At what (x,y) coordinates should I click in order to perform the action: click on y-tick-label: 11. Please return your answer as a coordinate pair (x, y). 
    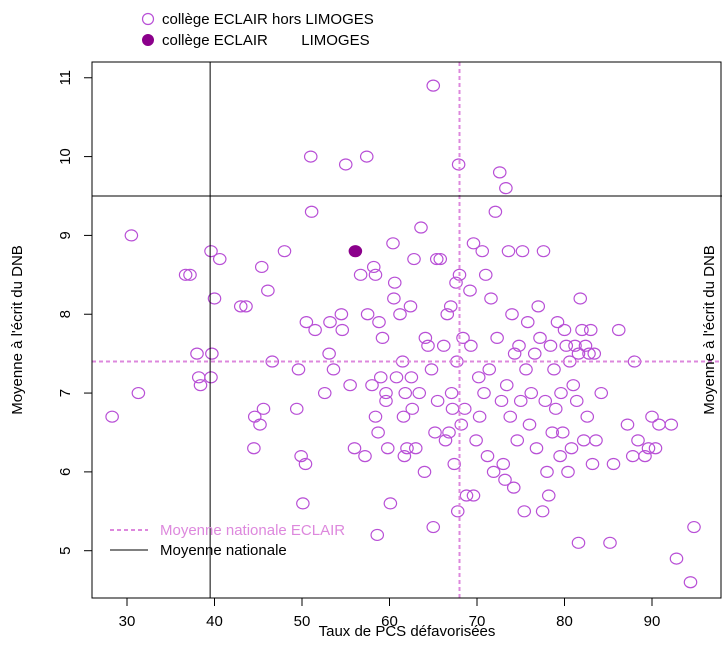
    Looking at the image, I should click on (65, 78).